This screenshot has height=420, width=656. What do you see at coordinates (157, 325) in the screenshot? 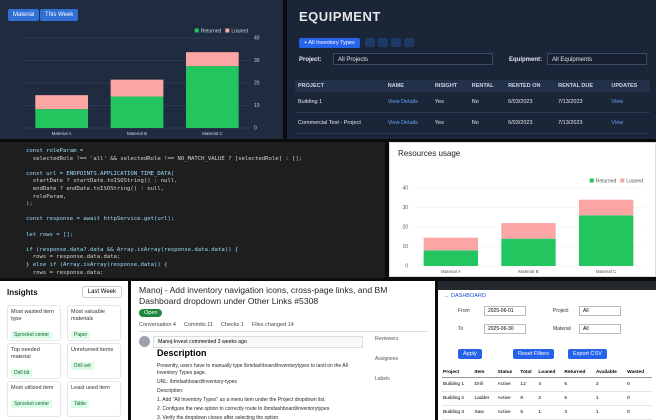
I see `pr-tab: Conversation 4` at bounding box center [157, 325].